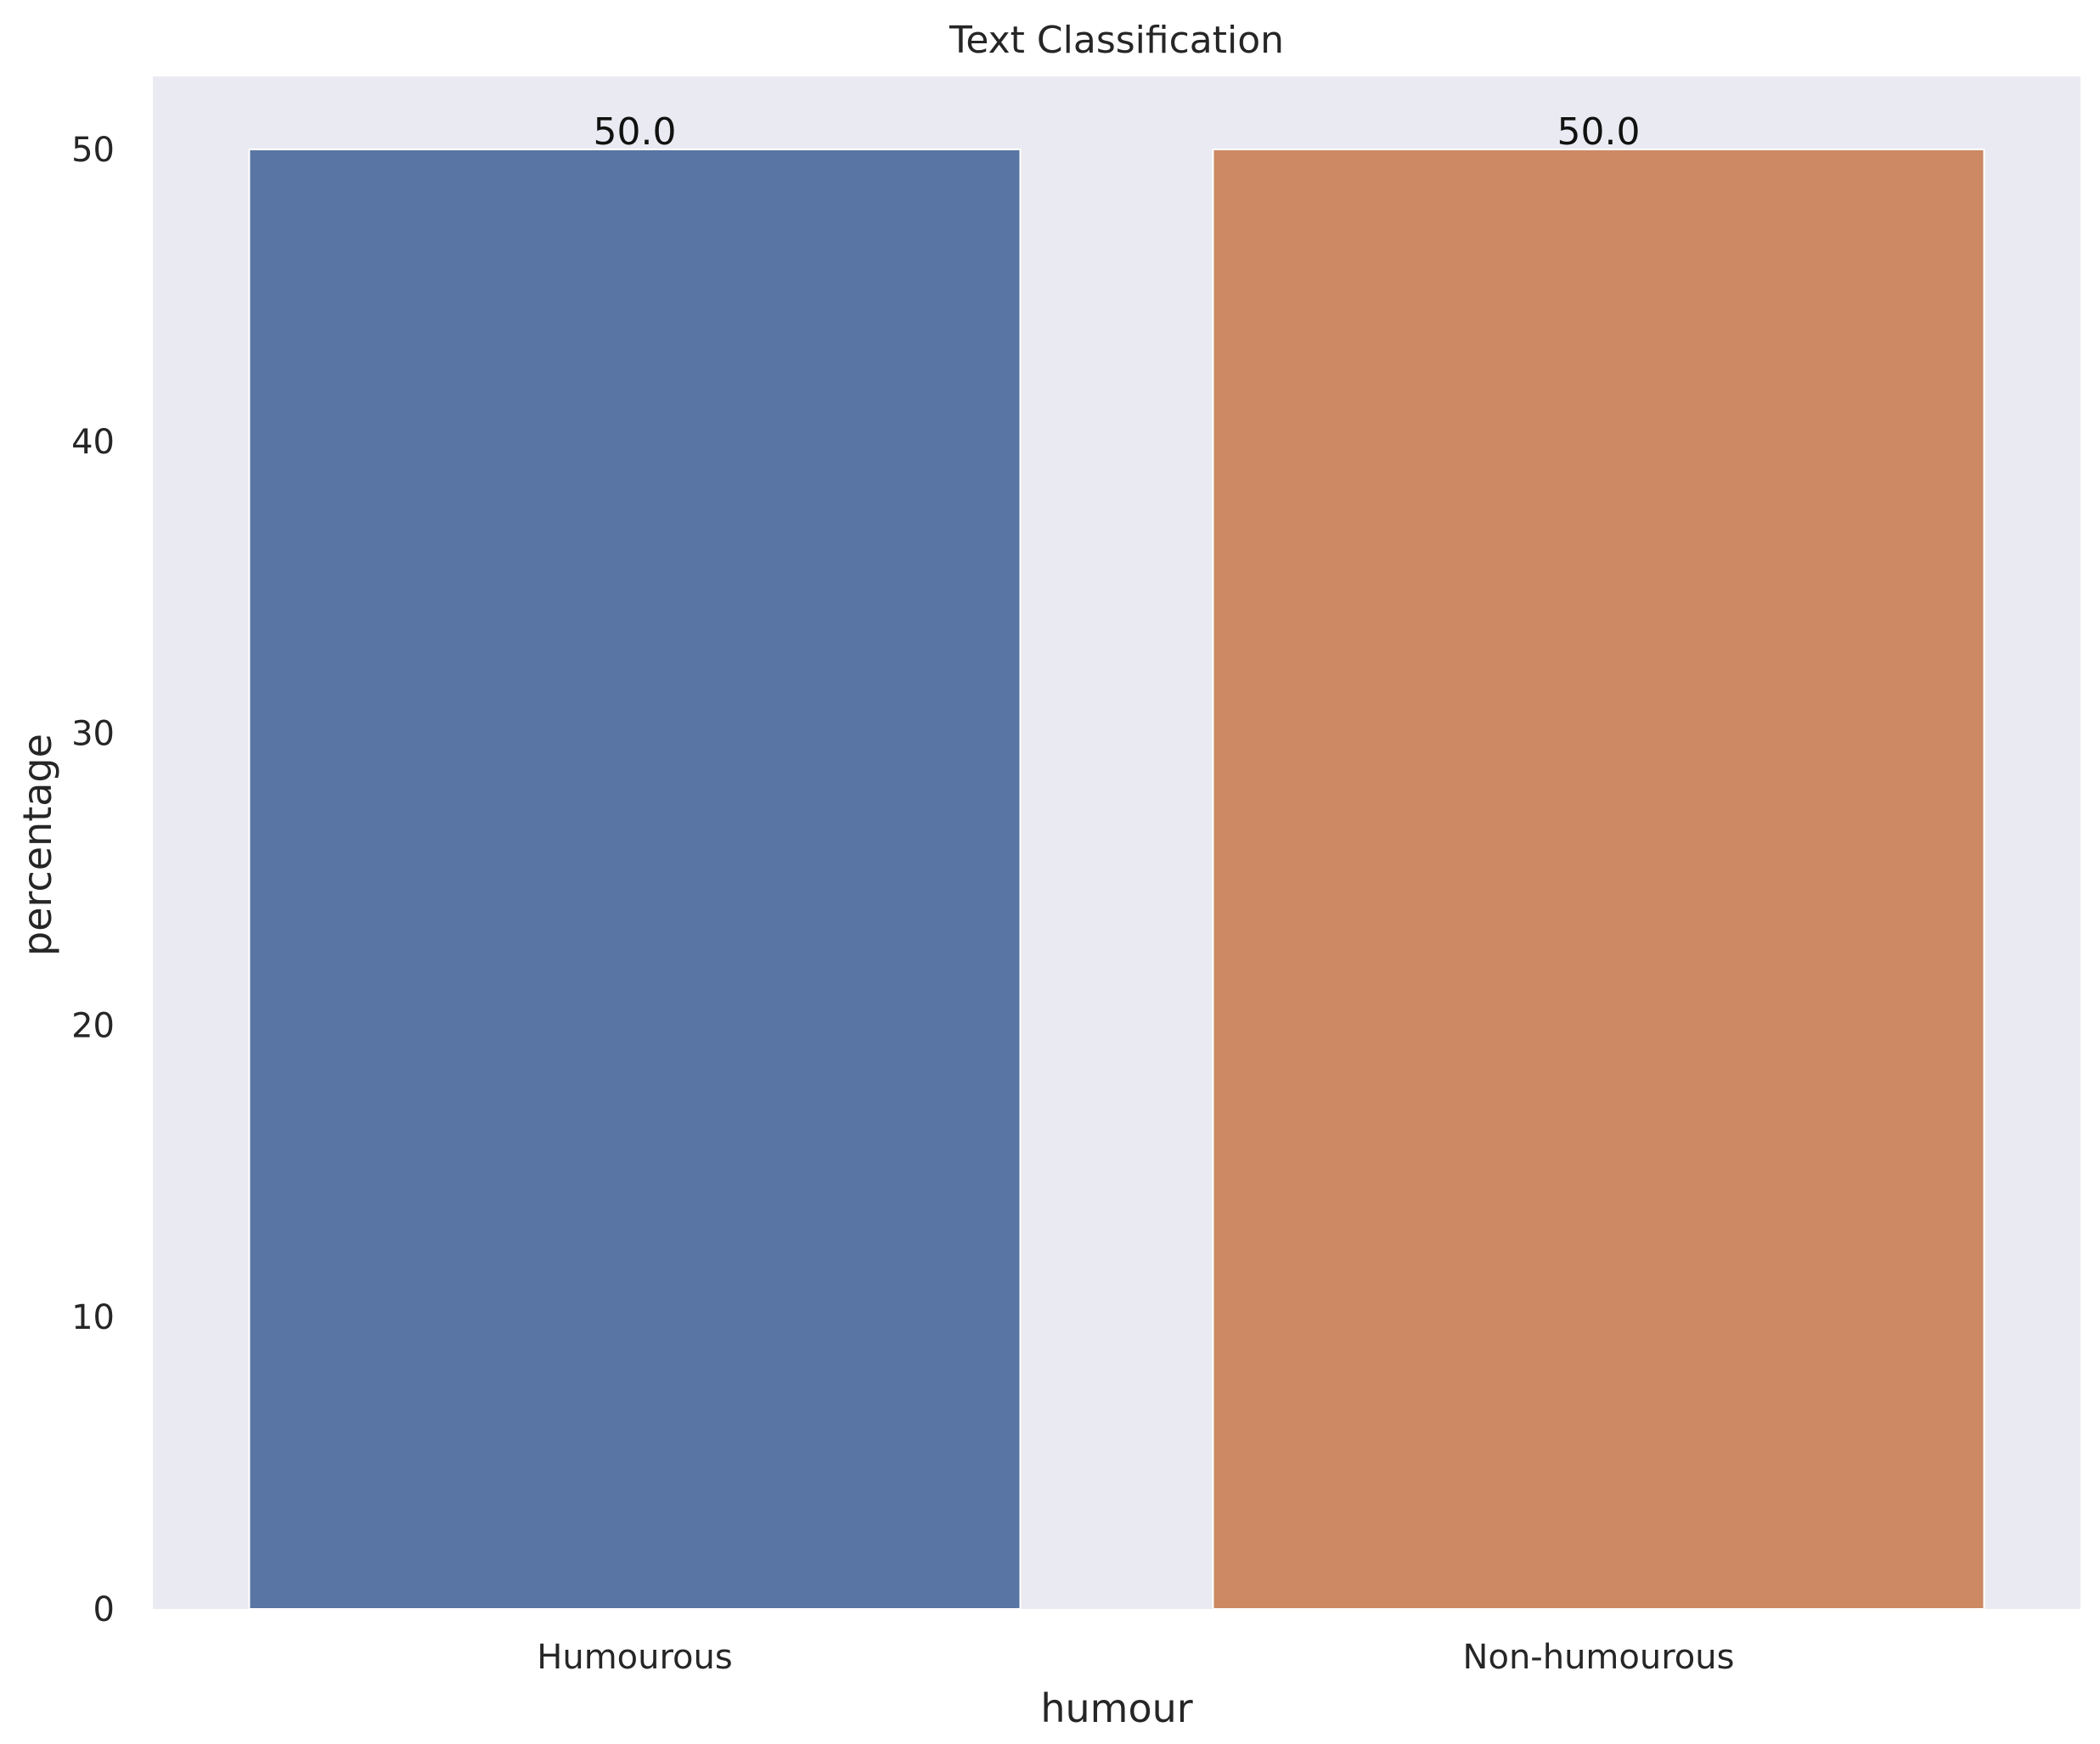 This screenshot has height=1744, width=2100. Describe the element at coordinates (37, 845) in the screenshot. I see `y-axis-label: percentage` at that location.